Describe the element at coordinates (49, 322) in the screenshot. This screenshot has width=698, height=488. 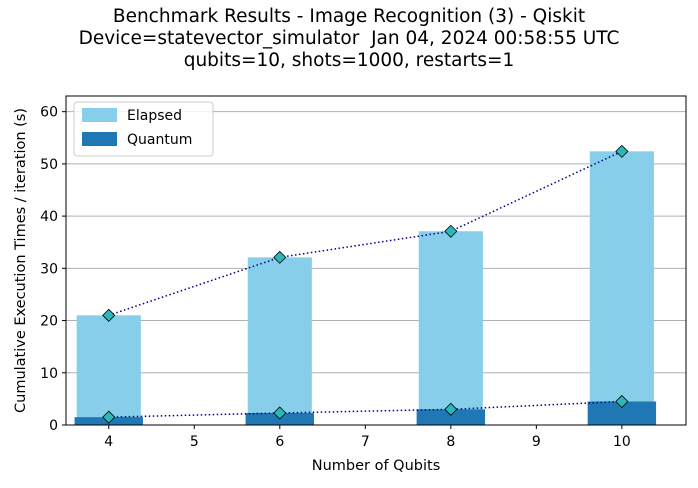
I see `y-tick-label: 20` at that location.